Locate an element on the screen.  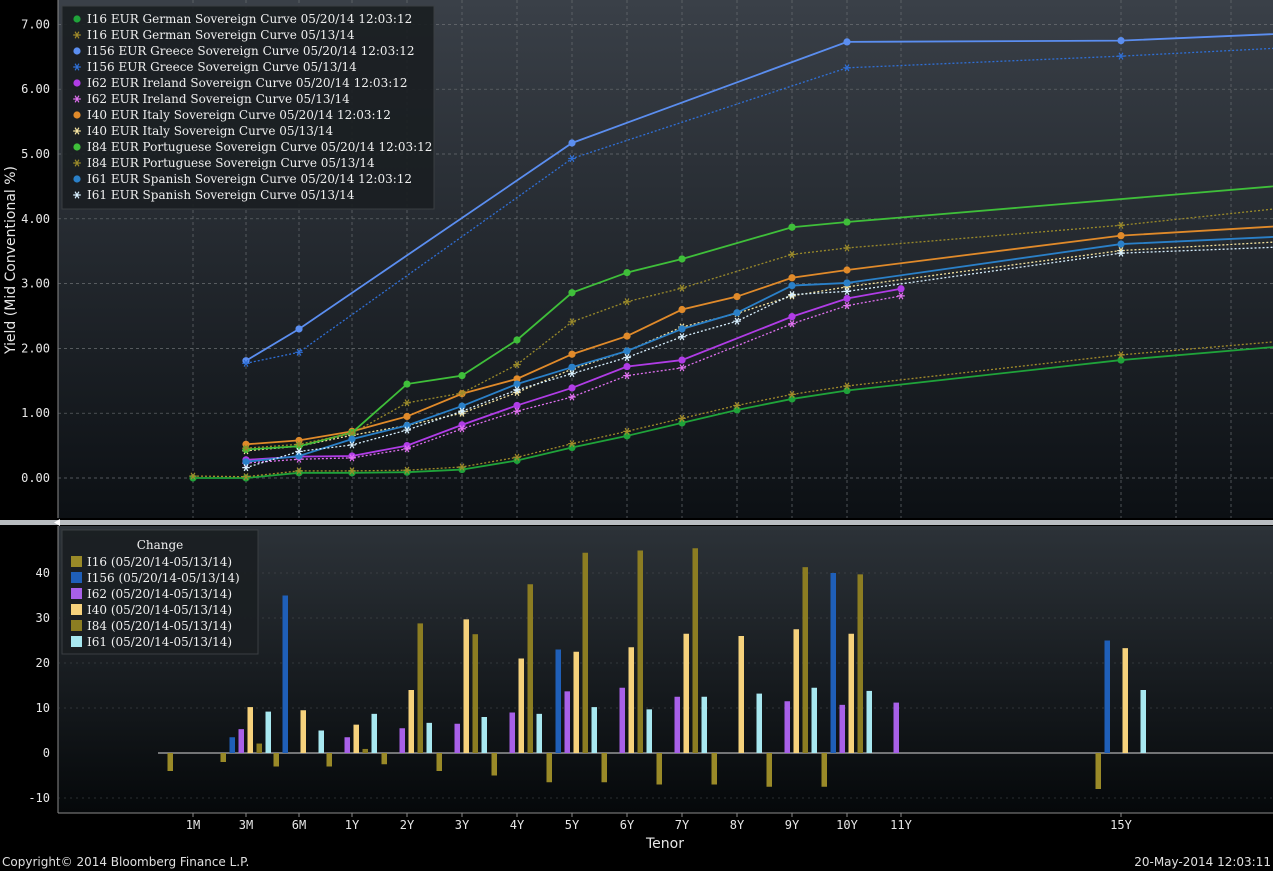
x-tick-label: 4Y is located at coordinates (517, 825).